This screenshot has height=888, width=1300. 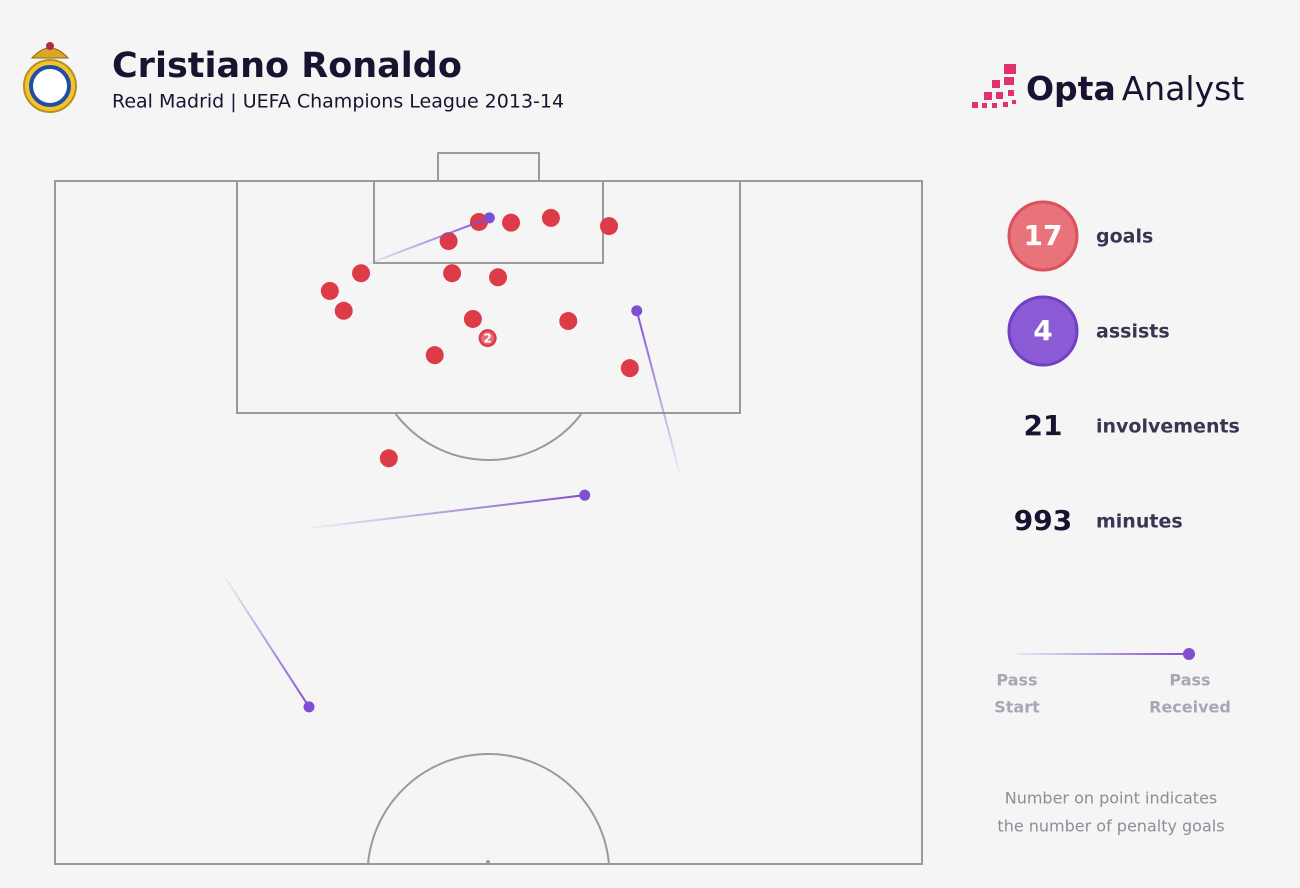 What do you see at coordinates (50, 77) in the screenshot?
I see `club-crest` at bounding box center [50, 77].